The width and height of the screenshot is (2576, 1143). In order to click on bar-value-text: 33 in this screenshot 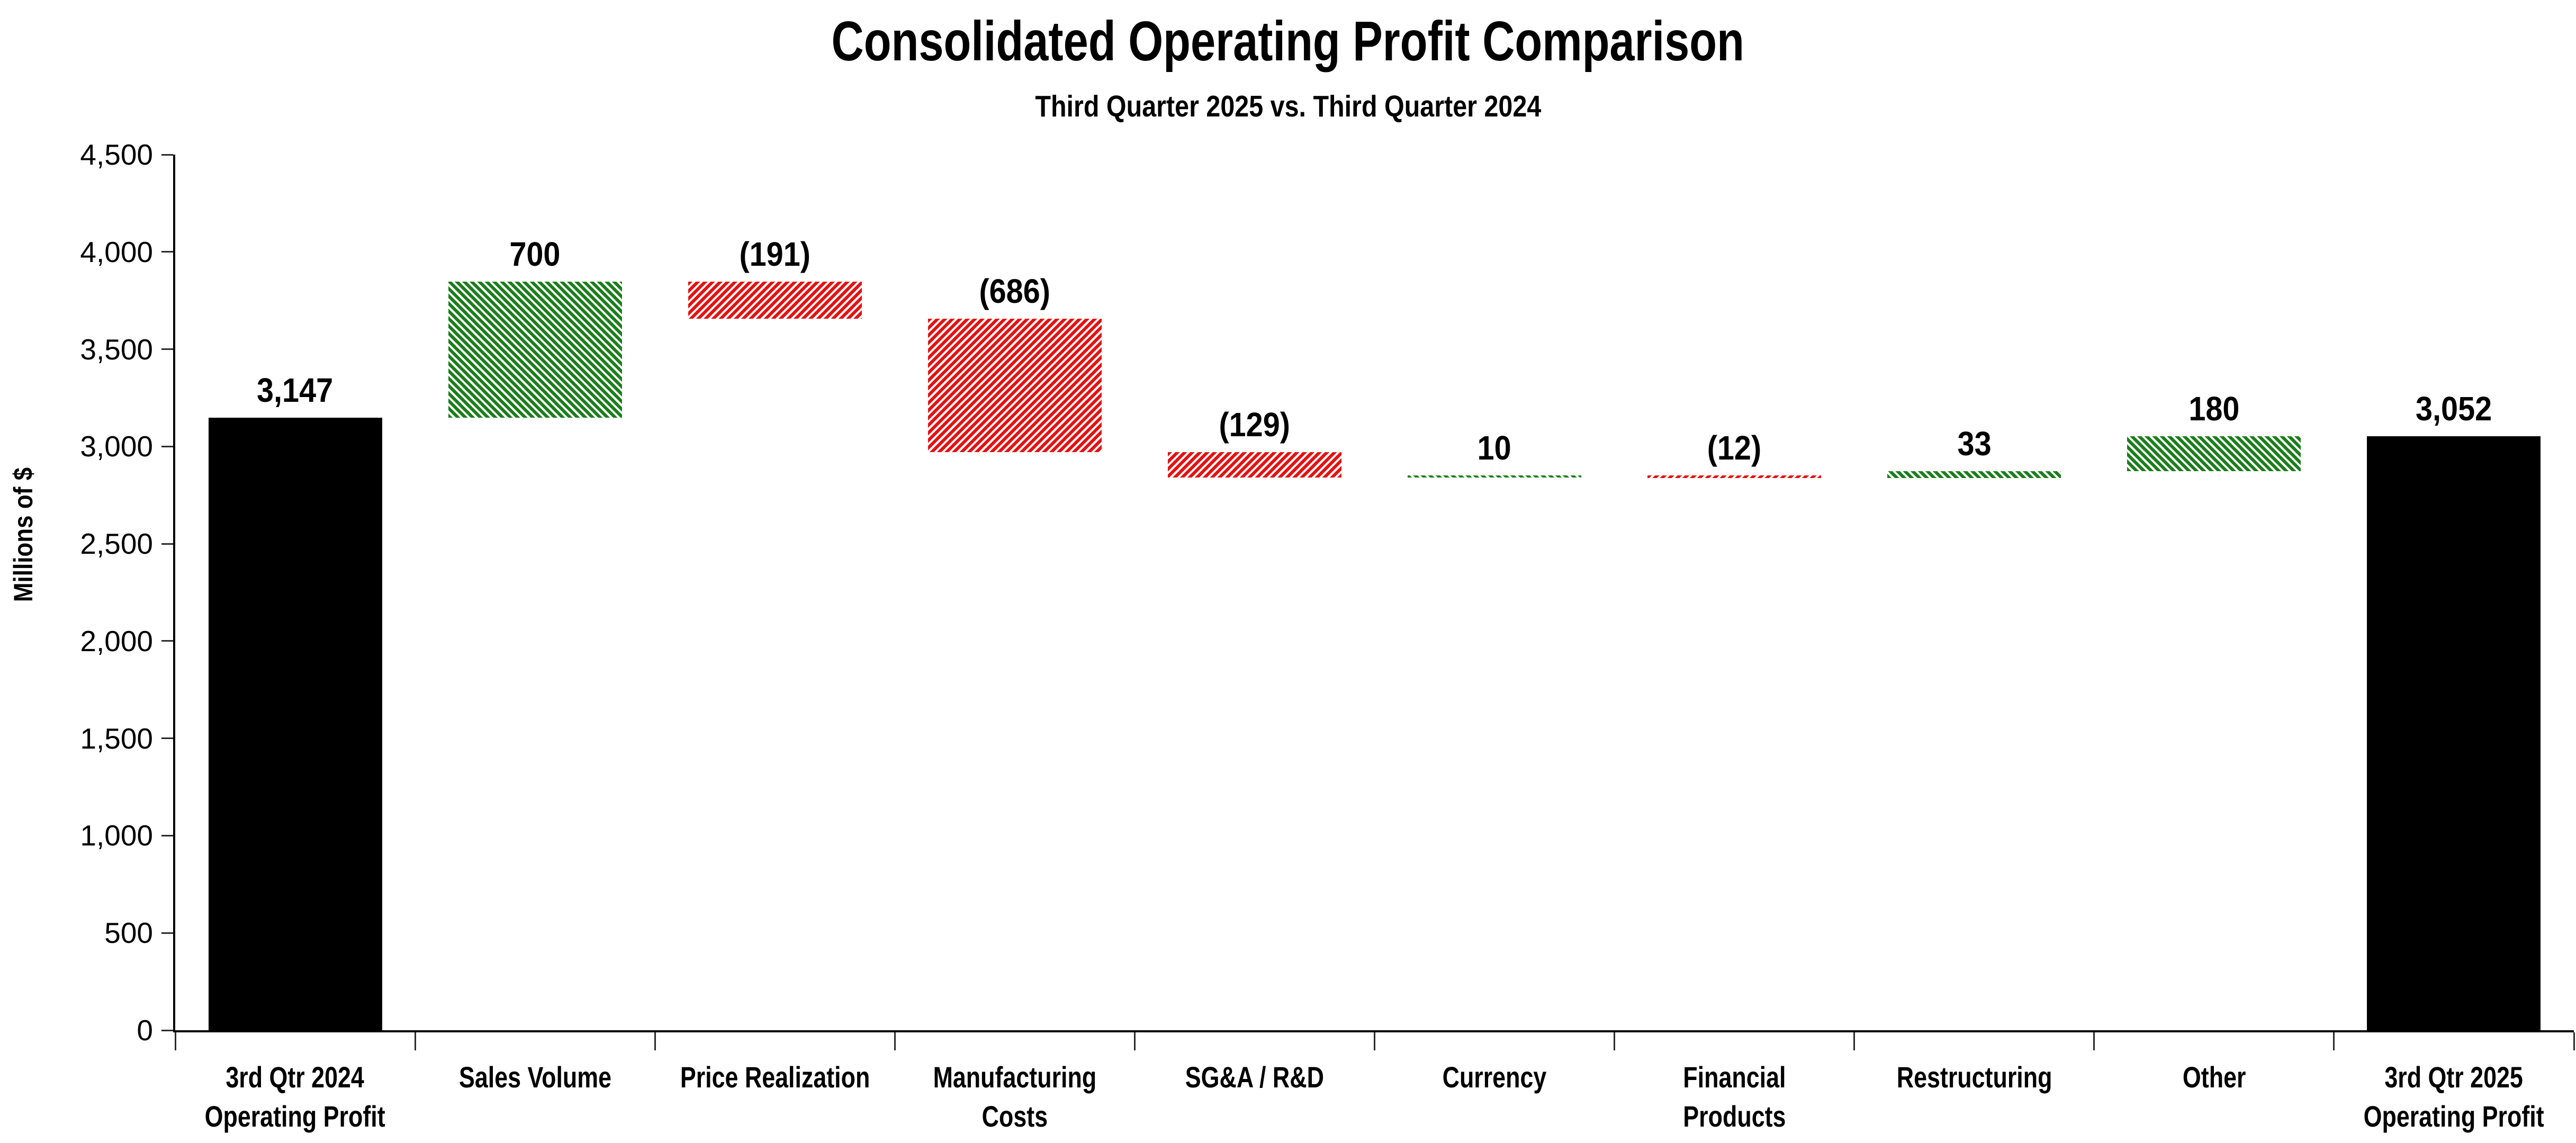, I will do `click(1975, 444)`.